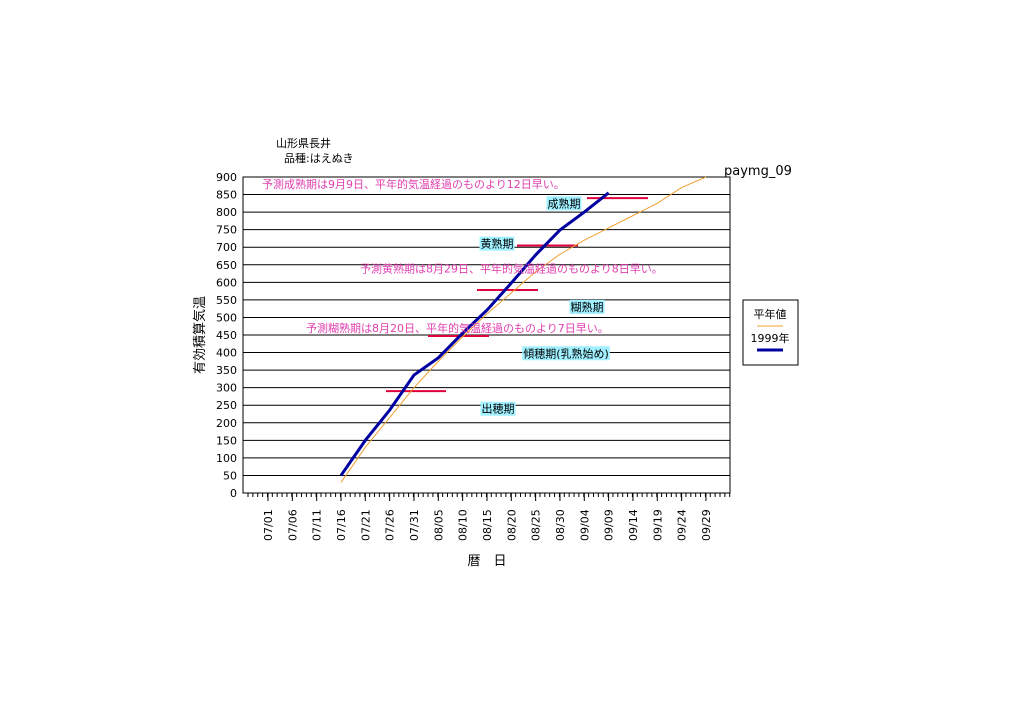  What do you see at coordinates (365, 525) in the screenshot?
I see `x-tick-label: 07/21` at bounding box center [365, 525].